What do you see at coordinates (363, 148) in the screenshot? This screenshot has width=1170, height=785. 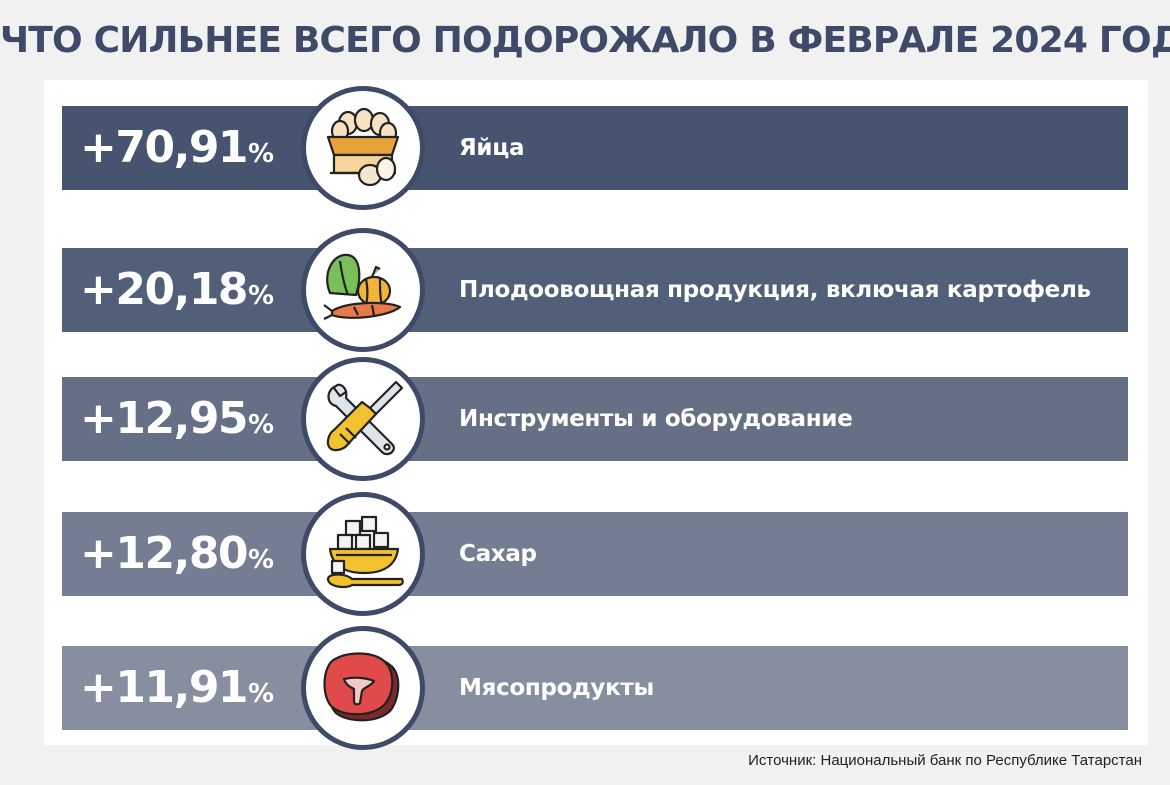 I see `eggs-basket-icon` at bounding box center [363, 148].